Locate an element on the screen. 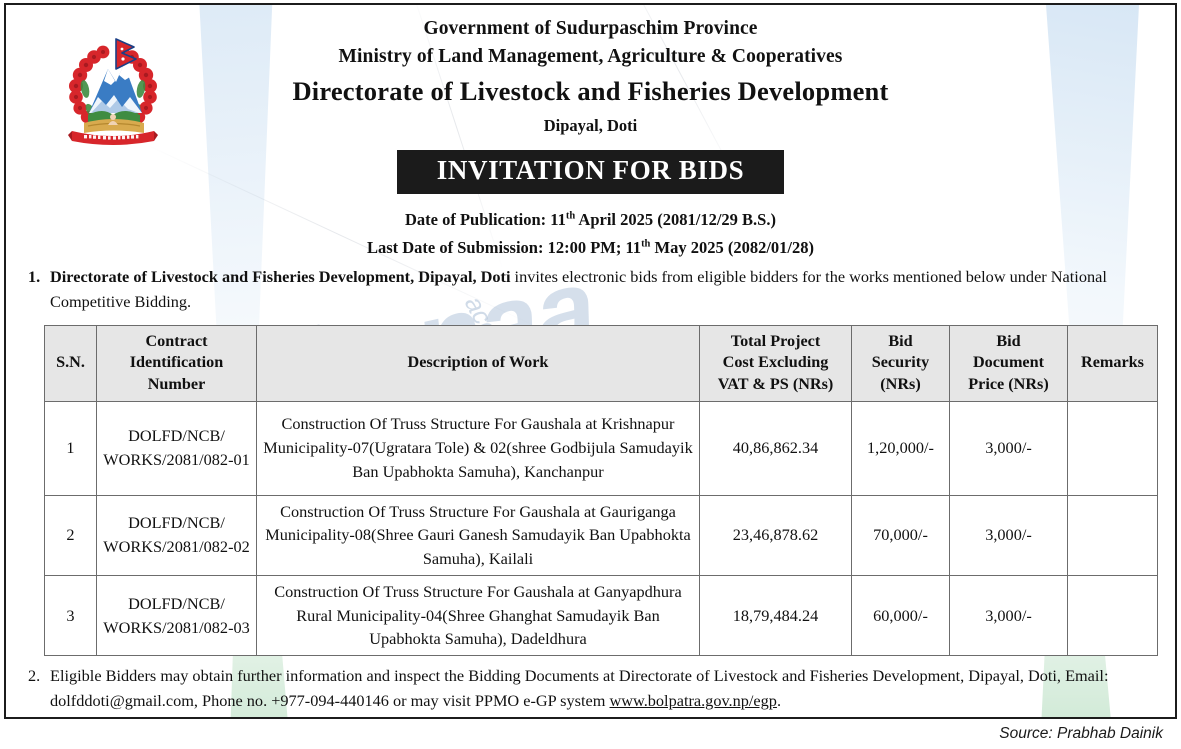 Image resolution: width=1181 pixels, height=749 pixels. invitation-for-bids-banner: INVITATION FOR BIDS is located at coordinates (590, 172).